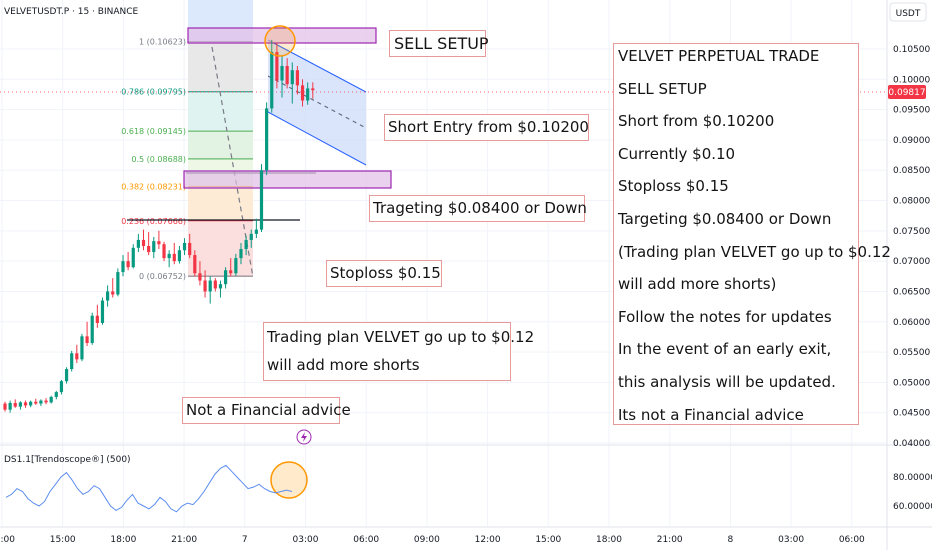 This screenshot has width=932, height=550. I want to click on top-highlight-circle, so click(280, 41).